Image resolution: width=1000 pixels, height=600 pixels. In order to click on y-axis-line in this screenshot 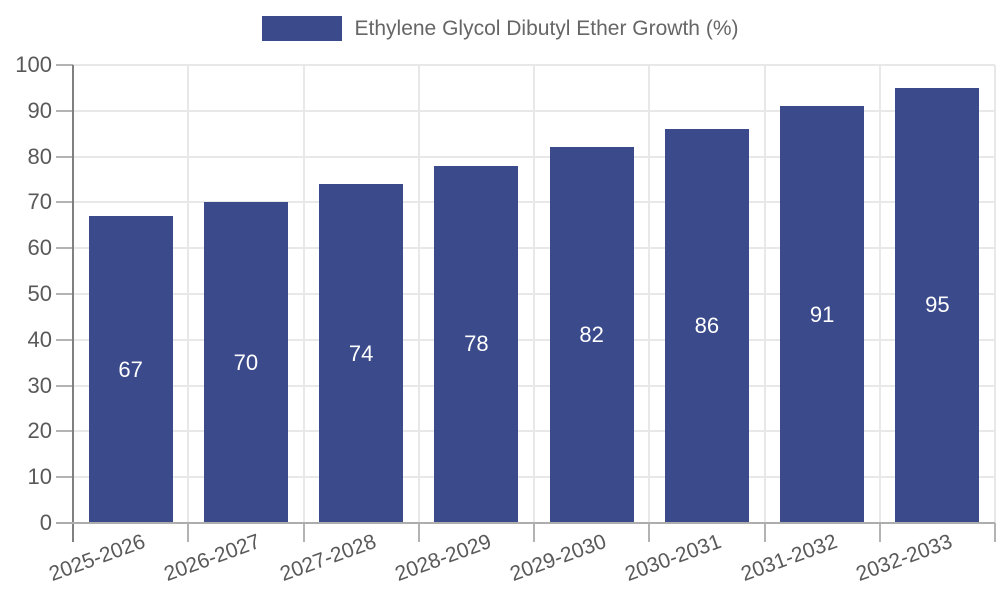, I will do `click(73, 303)`.